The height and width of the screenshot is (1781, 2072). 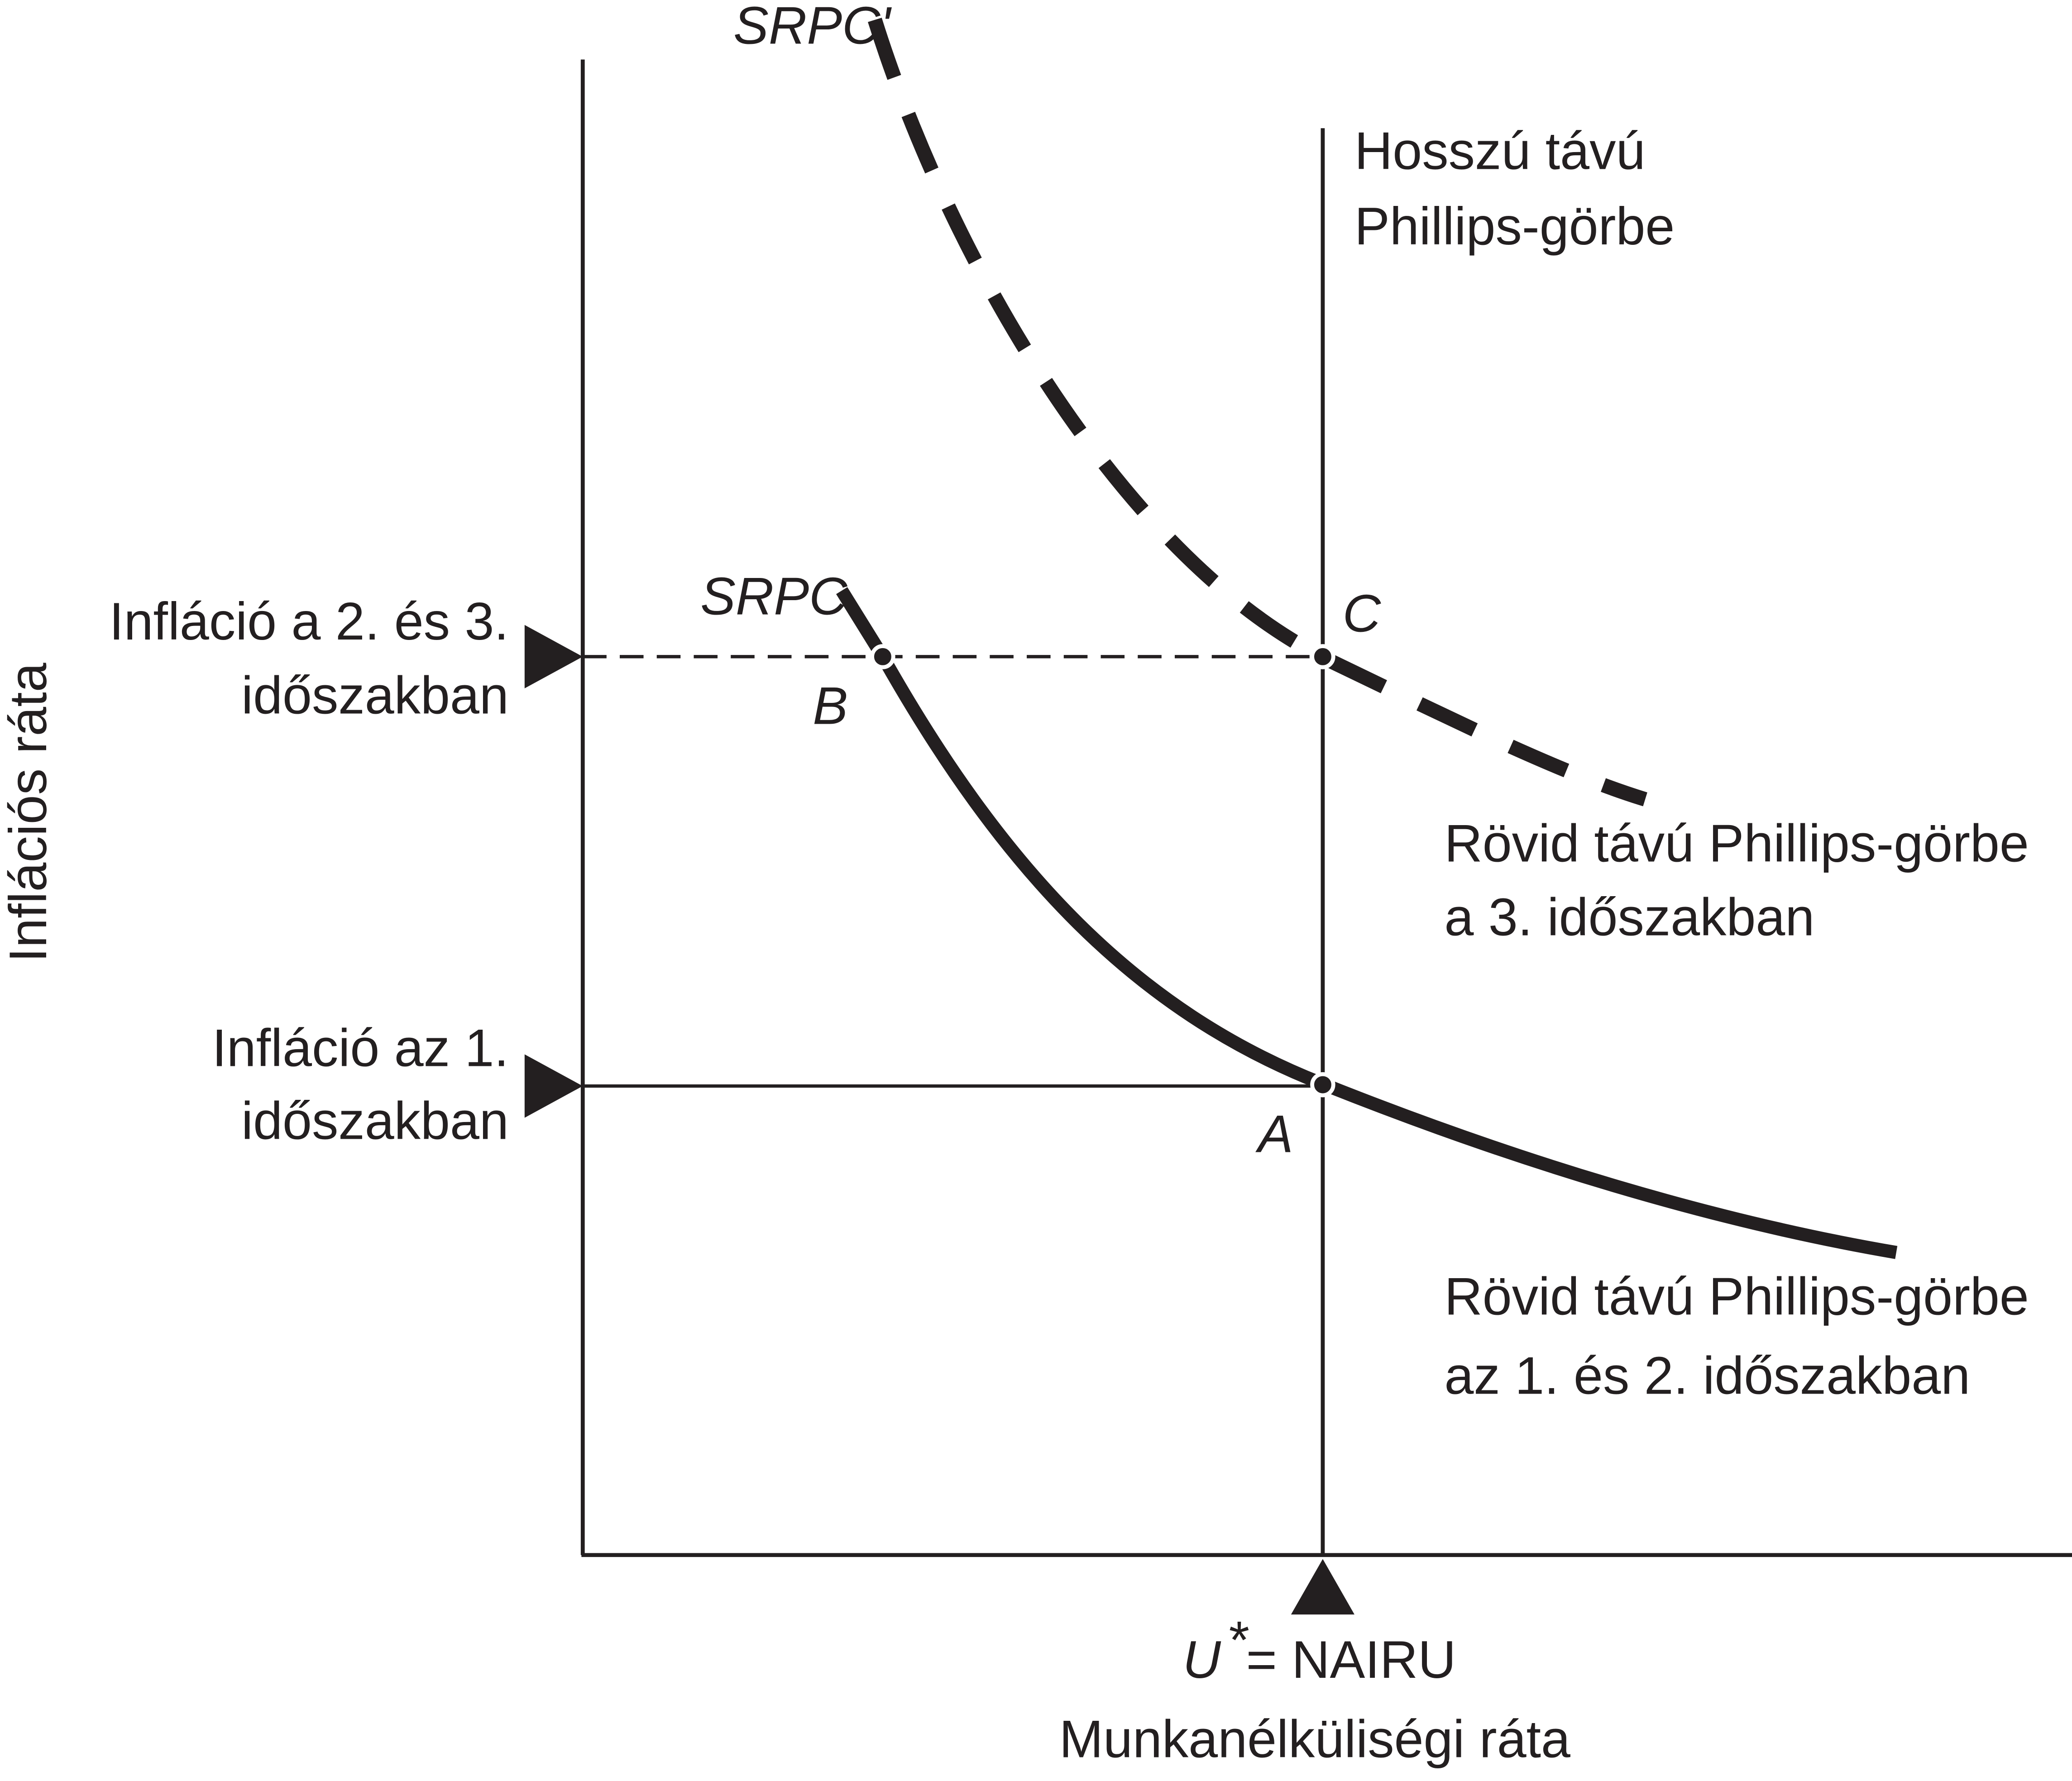 What do you see at coordinates (1322, 1587) in the screenshot?
I see `nairu-marker` at bounding box center [1322, 1587].